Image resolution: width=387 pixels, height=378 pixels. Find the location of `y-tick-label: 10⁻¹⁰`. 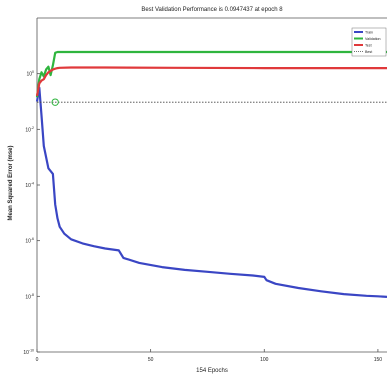

y-tick-label: 10⁻¹⁰ is located at coordinates (28, 353).